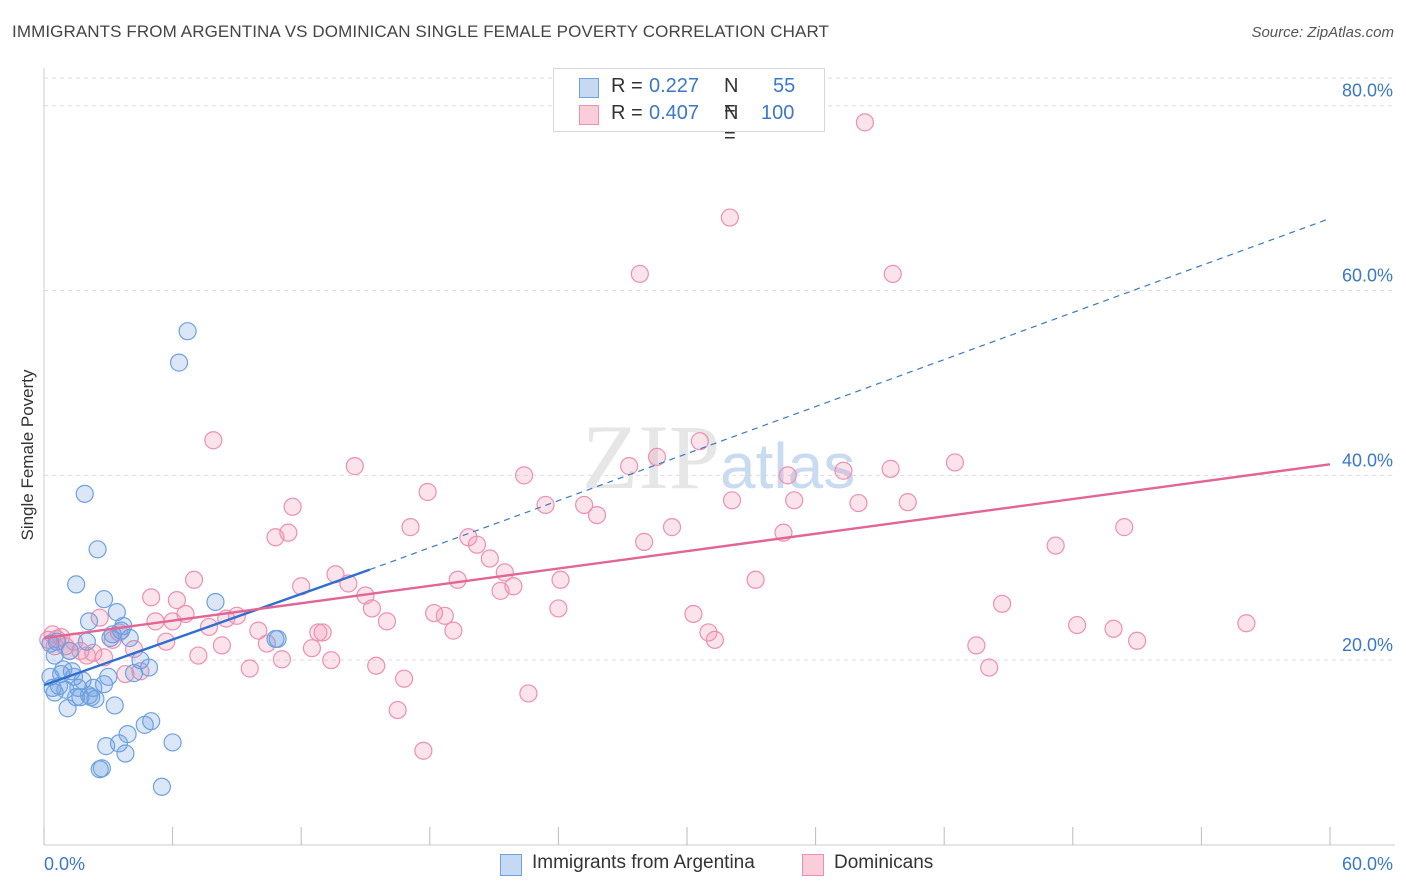 The width and height of the screenshot is (1406, 892). I want to click on y-tick-label: 60.0%, so click(1367, 276).